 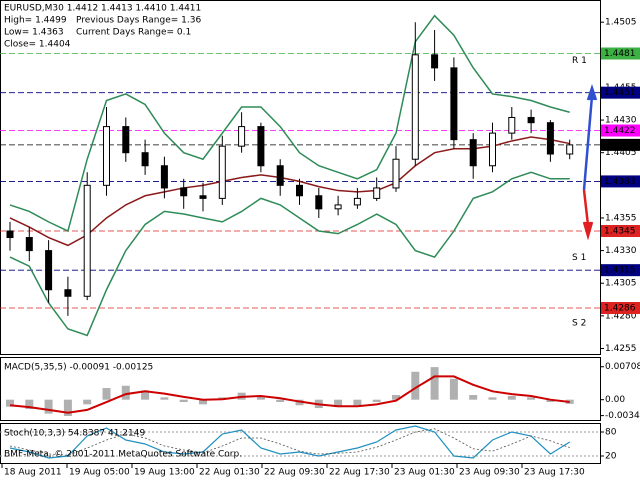 I want to click on y-tick-label: 1.4280, so click(x=621, y=316).